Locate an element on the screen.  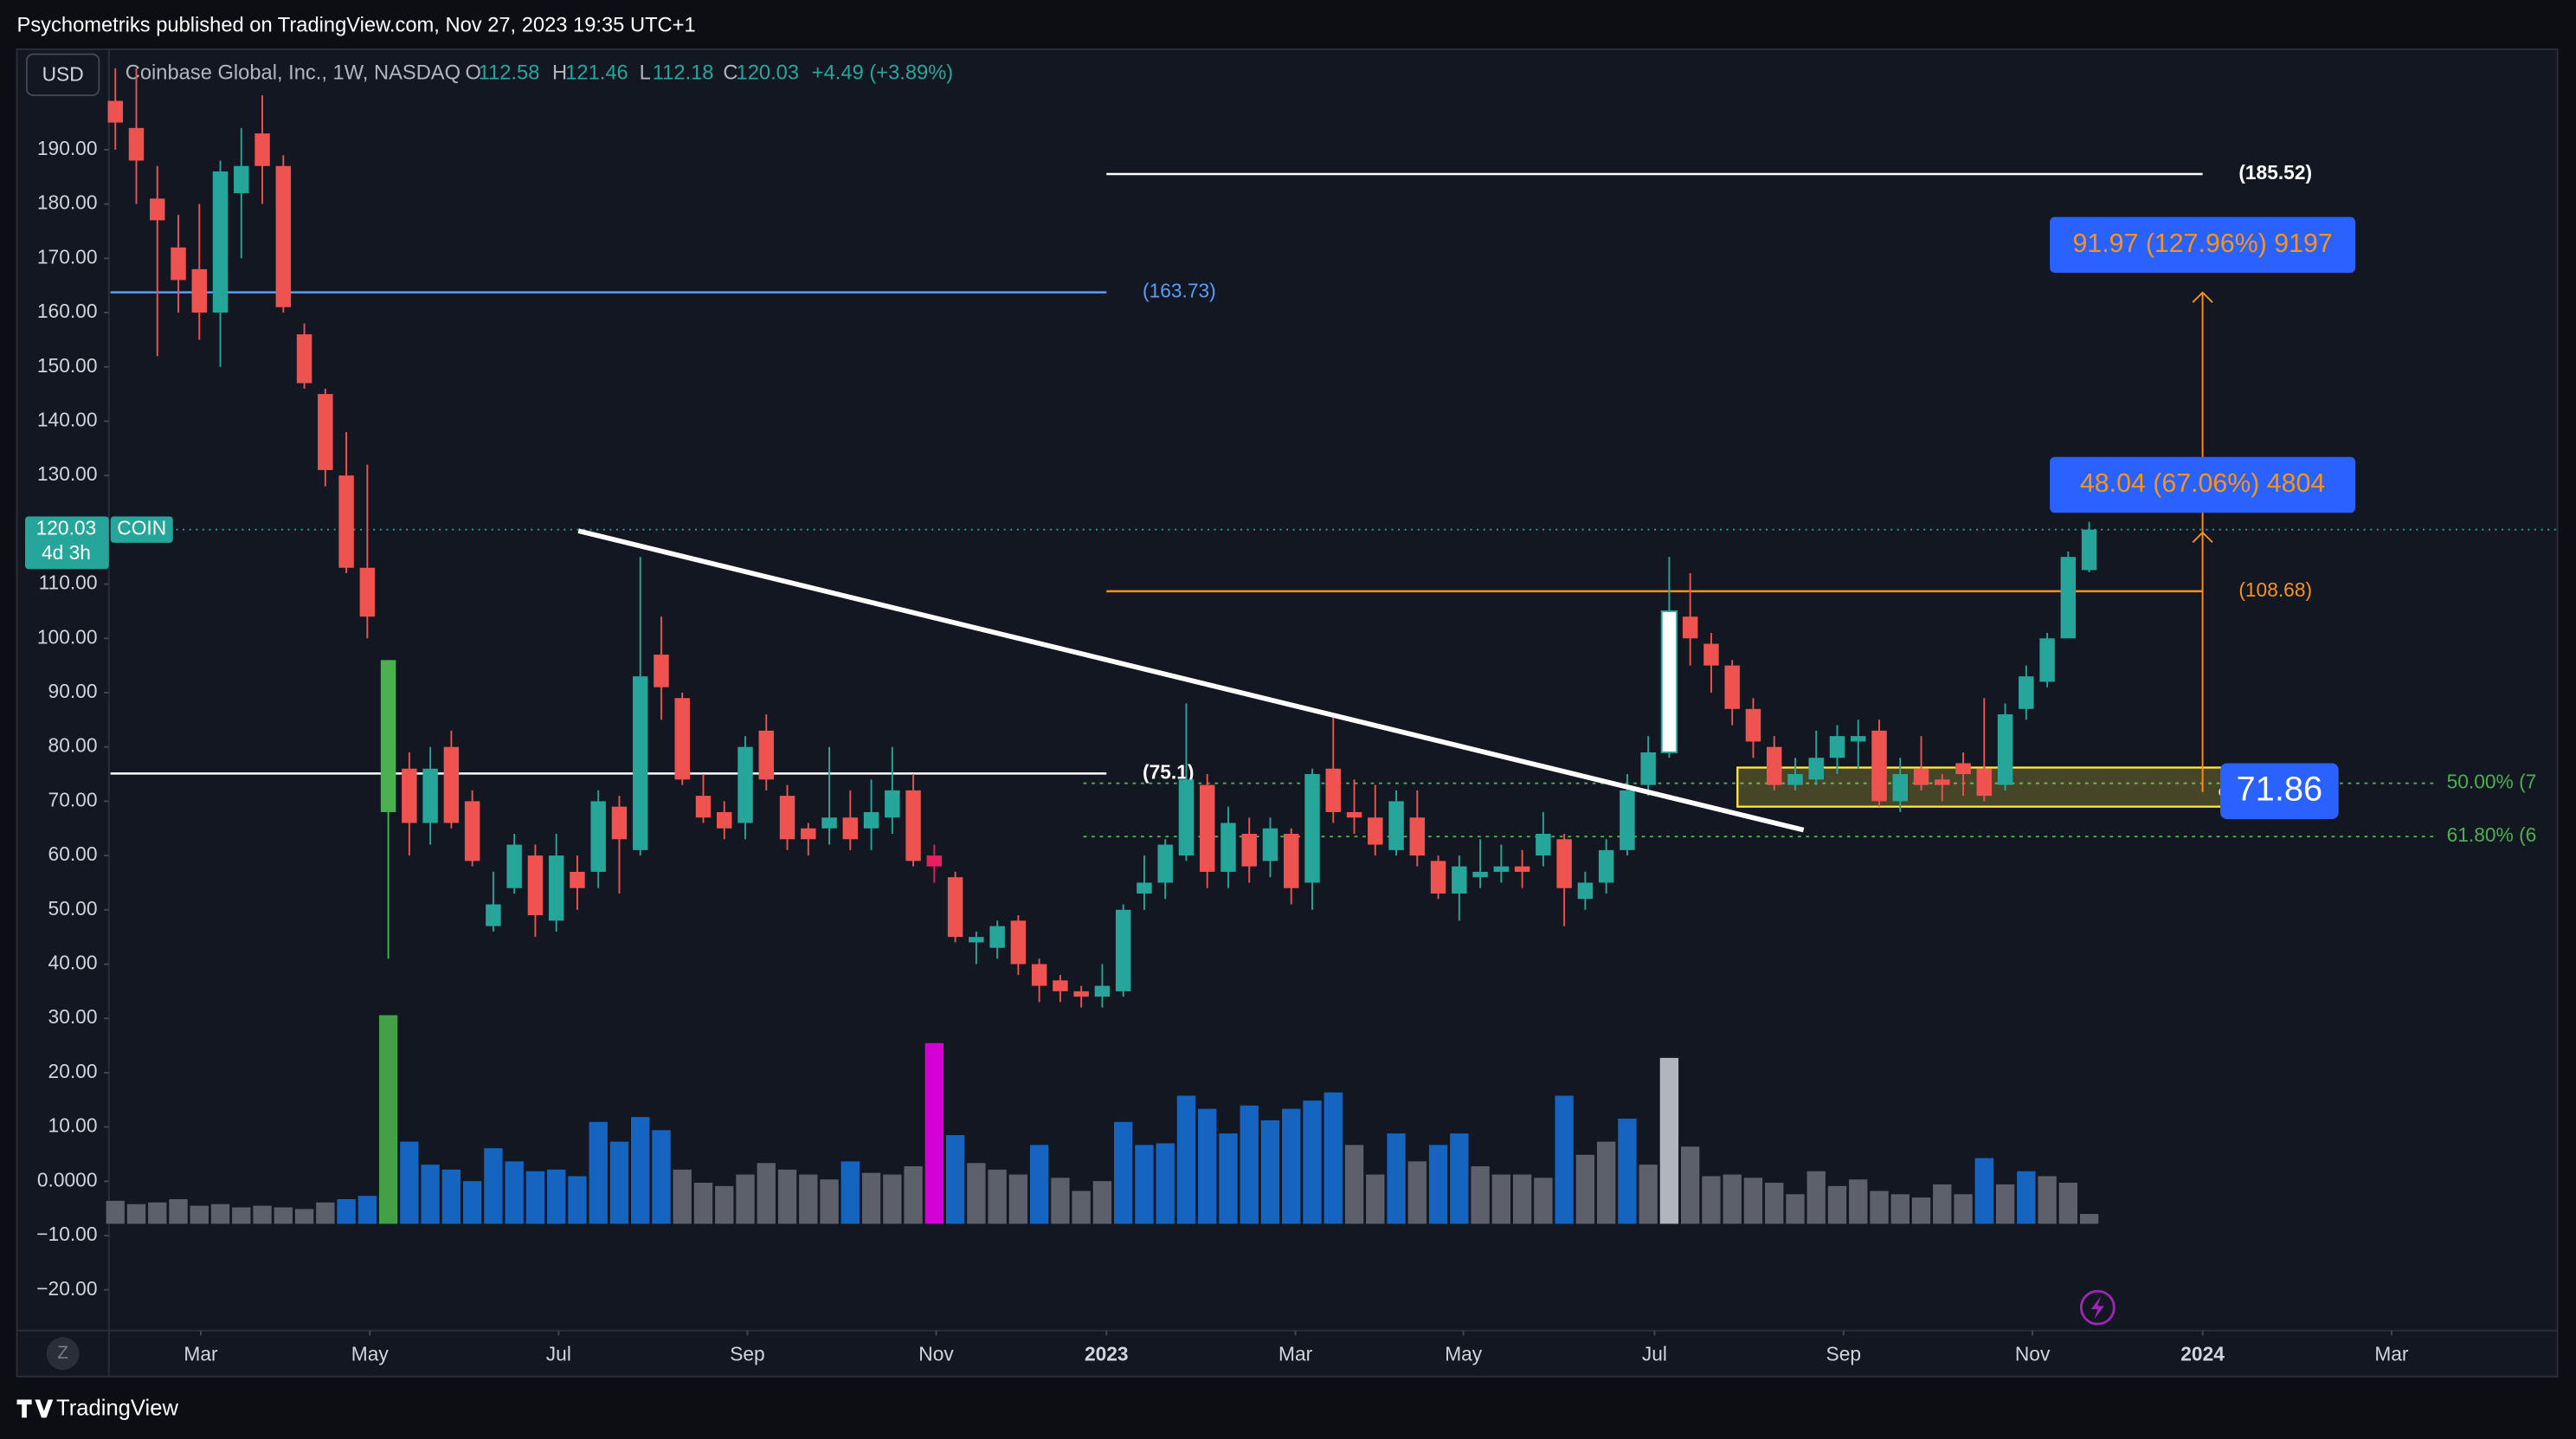
projection-label: 48.04 (67.06%) 4804 is located at coordinates (2202, 484).